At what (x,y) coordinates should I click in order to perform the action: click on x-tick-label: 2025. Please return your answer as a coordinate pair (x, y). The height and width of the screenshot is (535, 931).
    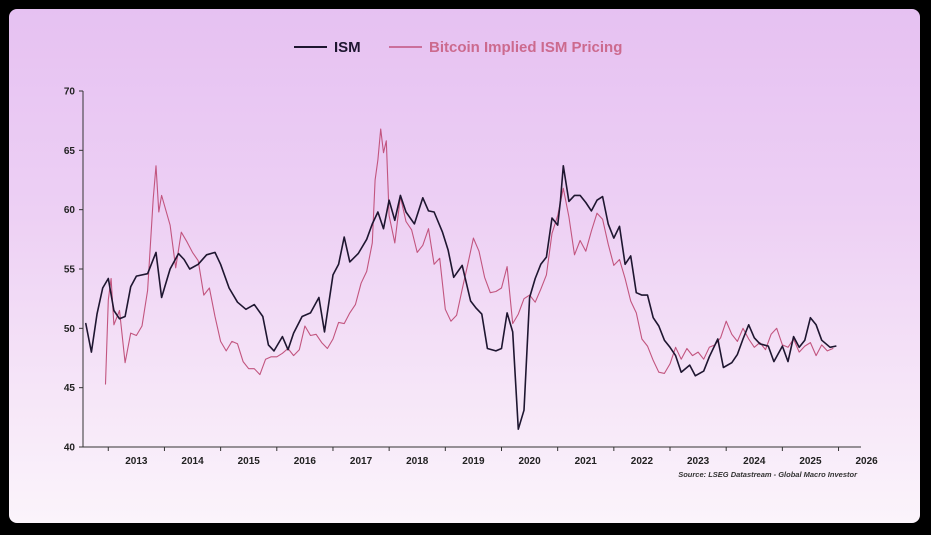
    Looking at the image, I should click on (810, 461).